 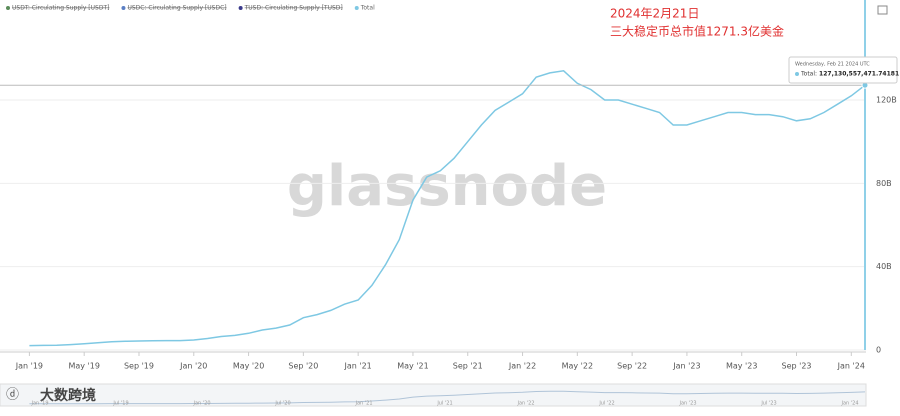 I want to click on x-tick-label: Sep '23, so click(x=797, y=366).